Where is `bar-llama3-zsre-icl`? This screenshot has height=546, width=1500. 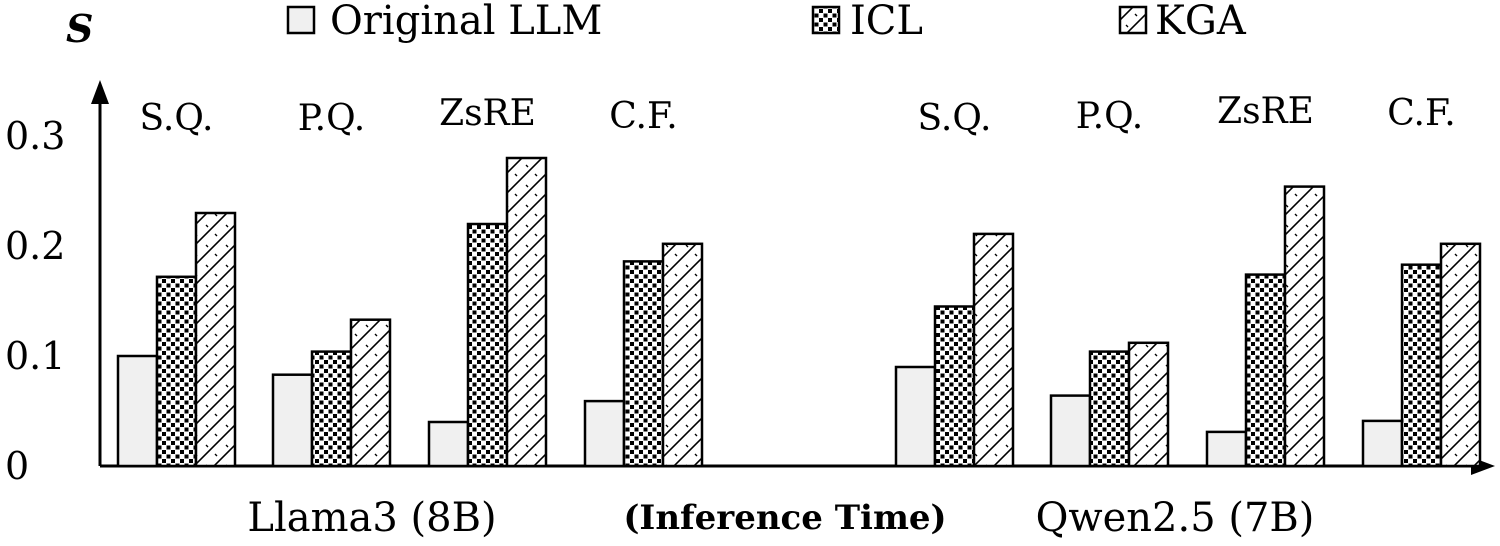 bar-llama3-zsre-icl is located at coordinates (487, 345).